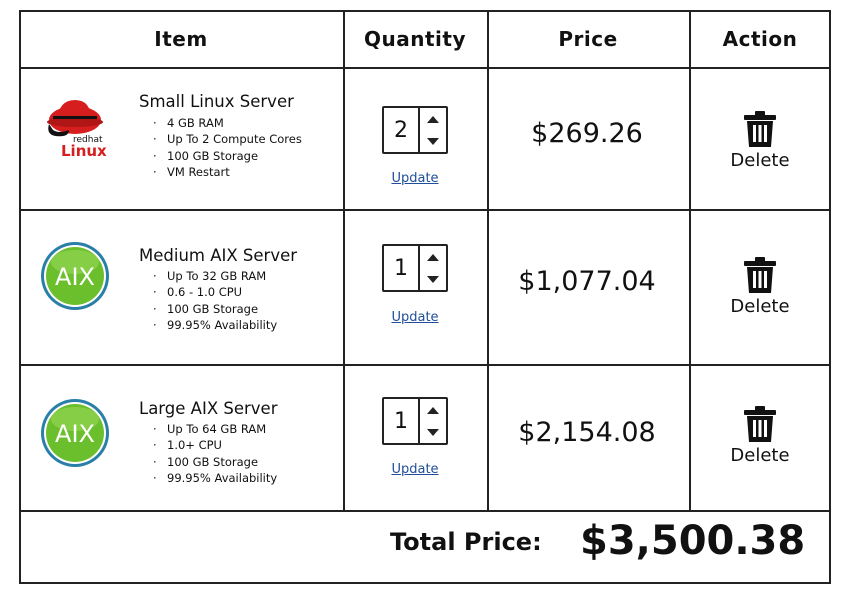 Image resolution: width=851 pixels, height=594 pixels. I want to click on feature-item: Up To 2 Compute Cores, so click(227, 139).